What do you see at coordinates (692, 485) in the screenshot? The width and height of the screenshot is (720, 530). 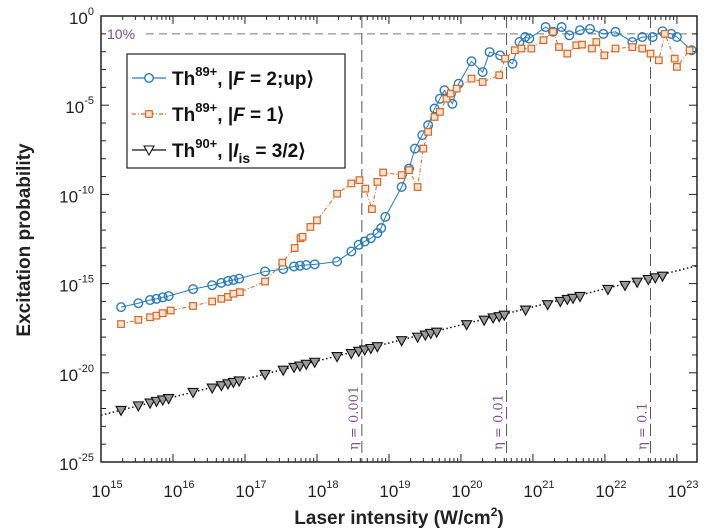 I see `x-tick-label-exp: 23` at bounding box center [692, 485].